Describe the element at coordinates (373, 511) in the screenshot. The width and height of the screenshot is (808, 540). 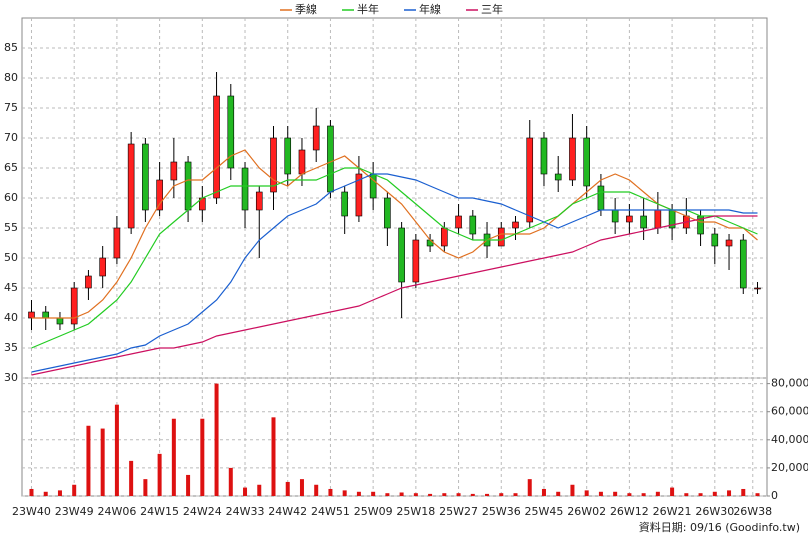
I see `x-tick-label: 25W09` at that location.